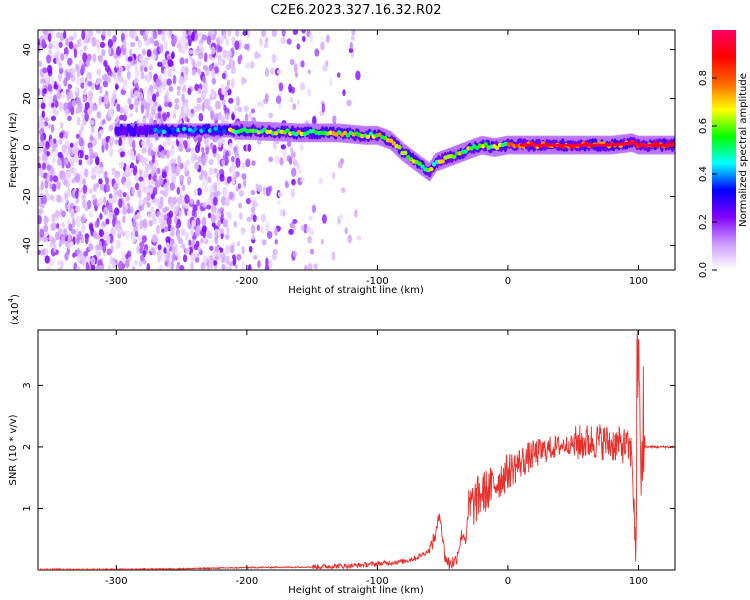  Describe the element at coordinates (13, 150) in the screenshot. I see `spectrogram-y-label: Frequency (Hz)` at that location.